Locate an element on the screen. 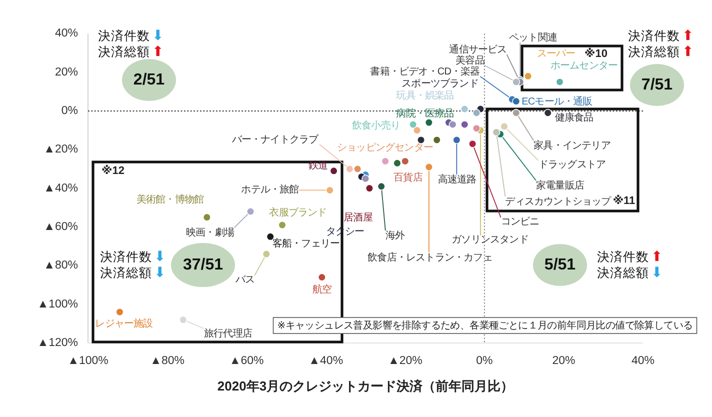 The height and width of the screenshot is (417, 712). series-label: 映画・劇場 is located at coordinates (210, 232).